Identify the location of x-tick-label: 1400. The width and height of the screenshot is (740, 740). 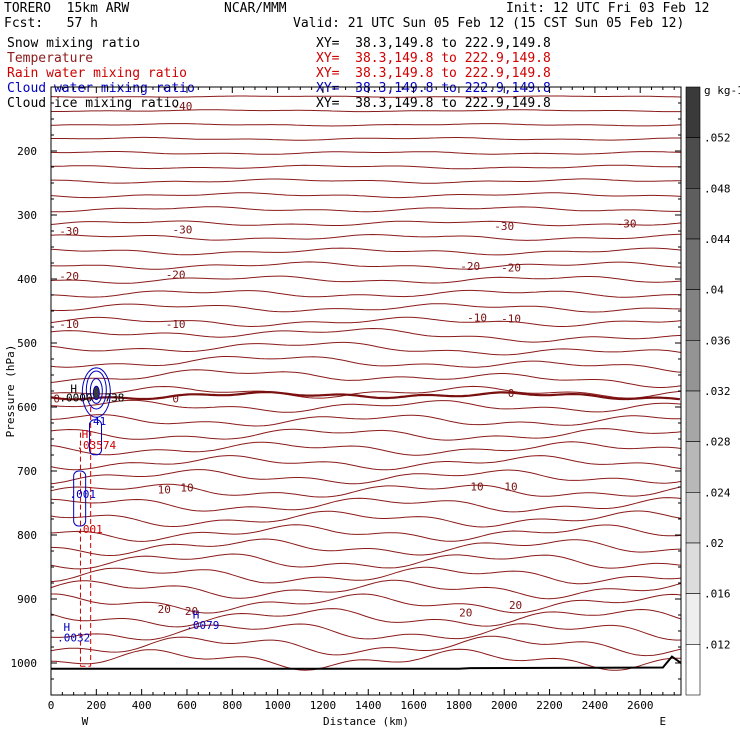
(368, 705).